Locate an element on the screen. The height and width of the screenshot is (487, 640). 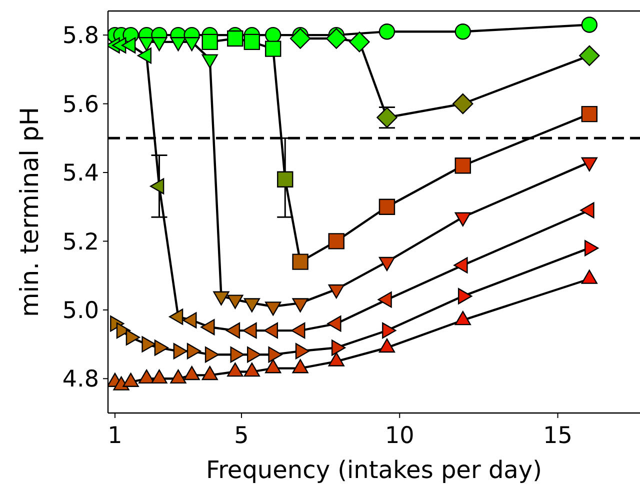
x-tick-label: 10 is located at coordinates (399, 436).